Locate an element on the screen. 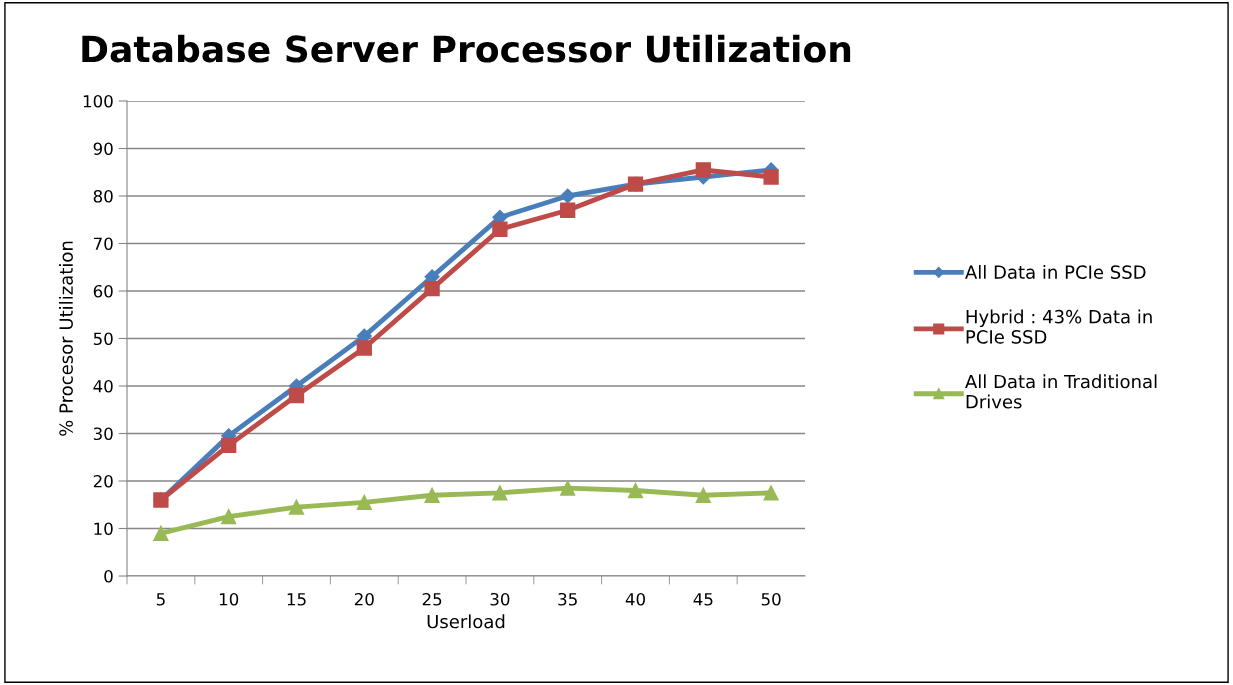 The height and width of the screenshot is (685, 1233). x-tick-label: 30 is located at coordinates (500, 599).